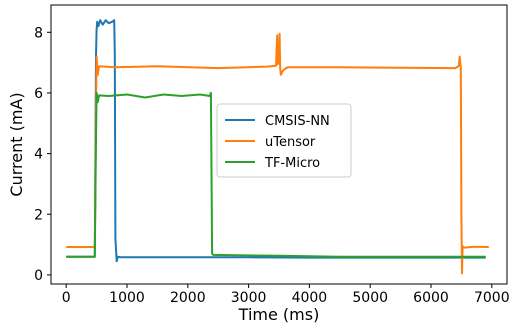 This screenshot has height=329, width=517. What do you see at coordinates (38, 155) in the screenshot?
I see `y-tick-label: 4` at bounding box center [38, 155].